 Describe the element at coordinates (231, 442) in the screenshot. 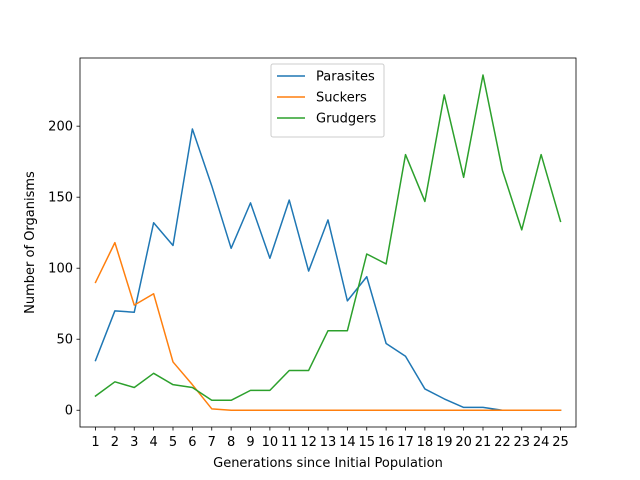

I see `x-tick-label: 8` at that location.